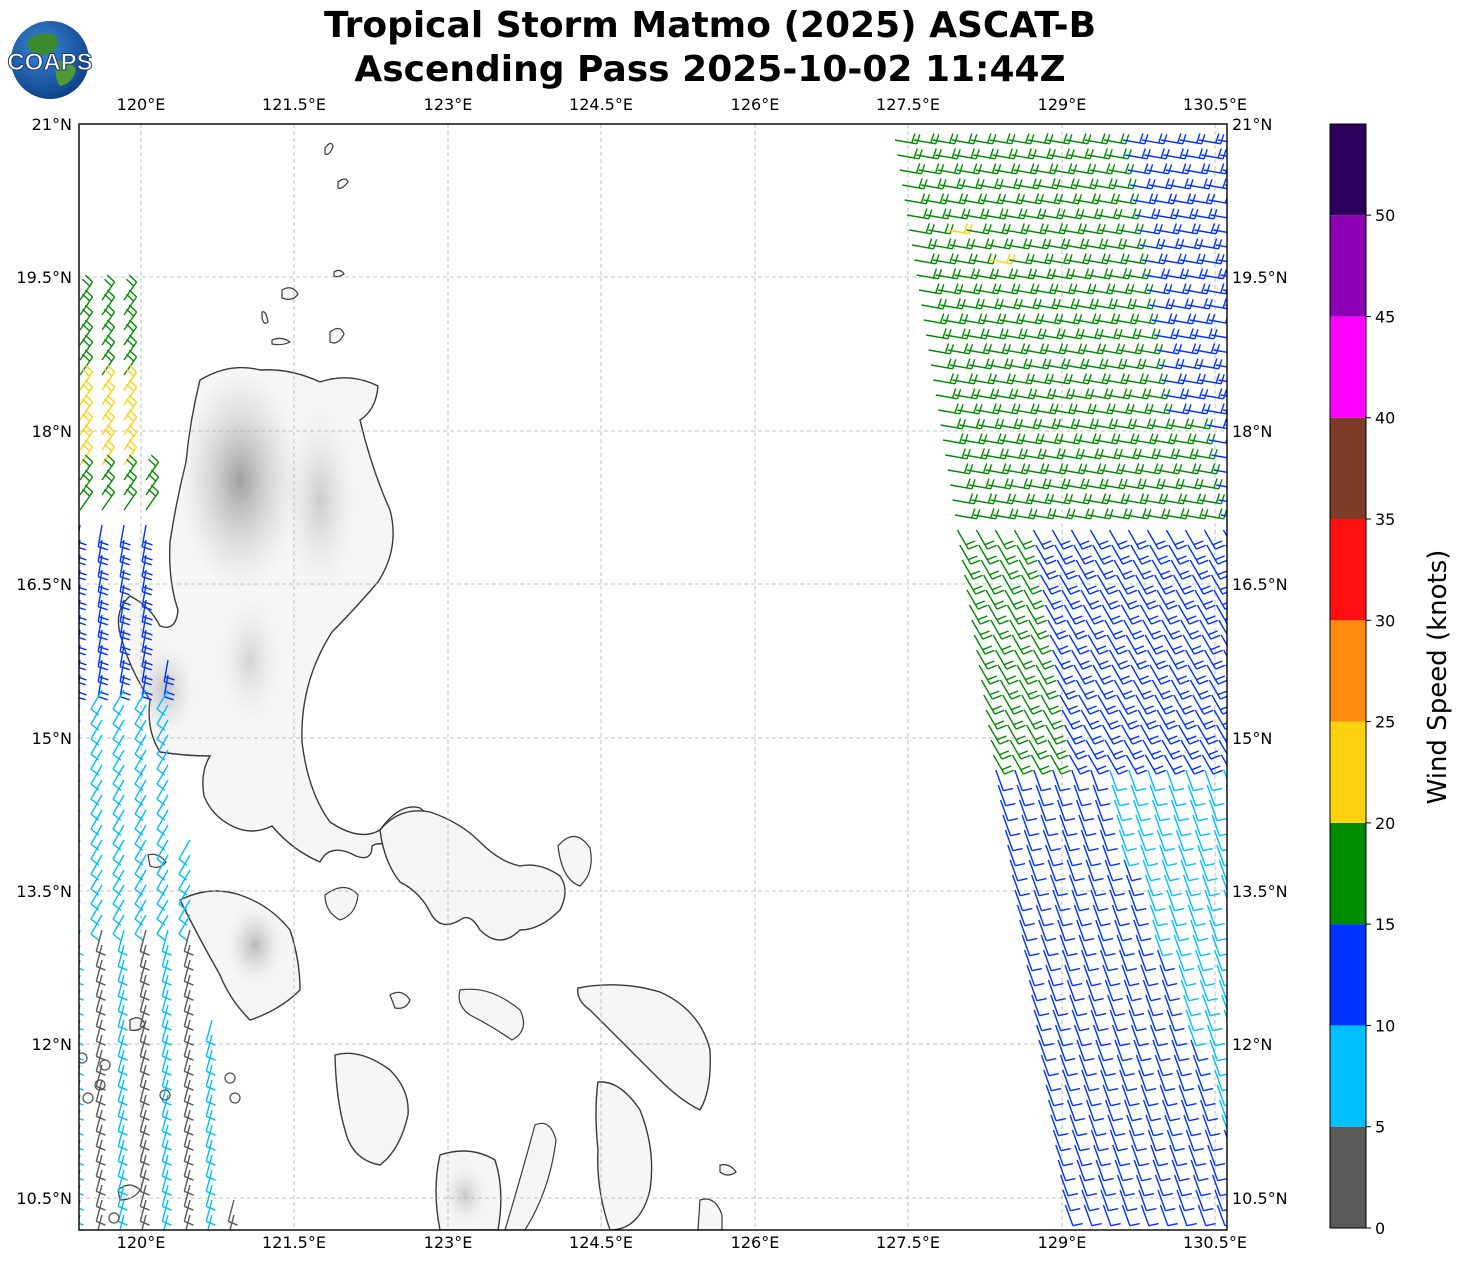 The height and width of the screenshot is (1264, 1466). I want to click on lon-tick-label-bottom: 126°E, so click(755, 1242).